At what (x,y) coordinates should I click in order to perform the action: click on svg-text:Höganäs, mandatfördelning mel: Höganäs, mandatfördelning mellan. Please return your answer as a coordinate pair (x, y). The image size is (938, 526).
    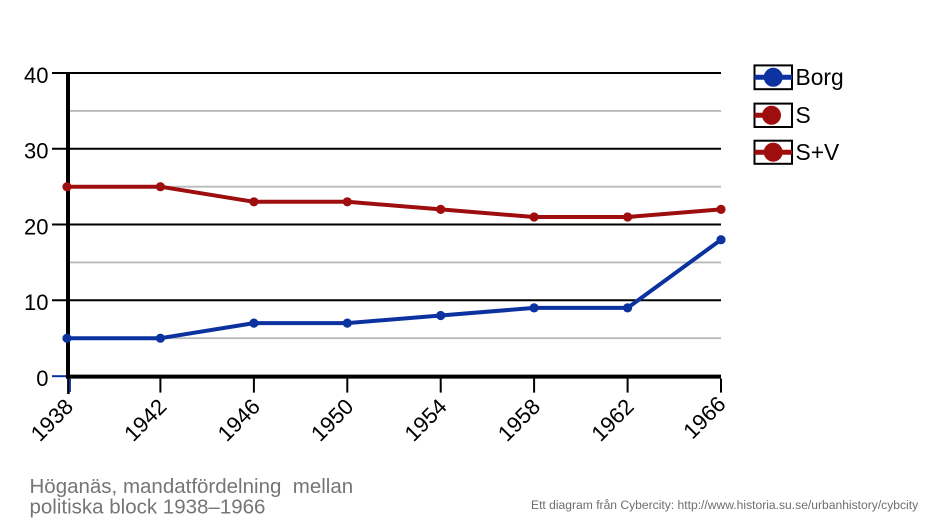
    Looking at the image, I should click on (192, 486).